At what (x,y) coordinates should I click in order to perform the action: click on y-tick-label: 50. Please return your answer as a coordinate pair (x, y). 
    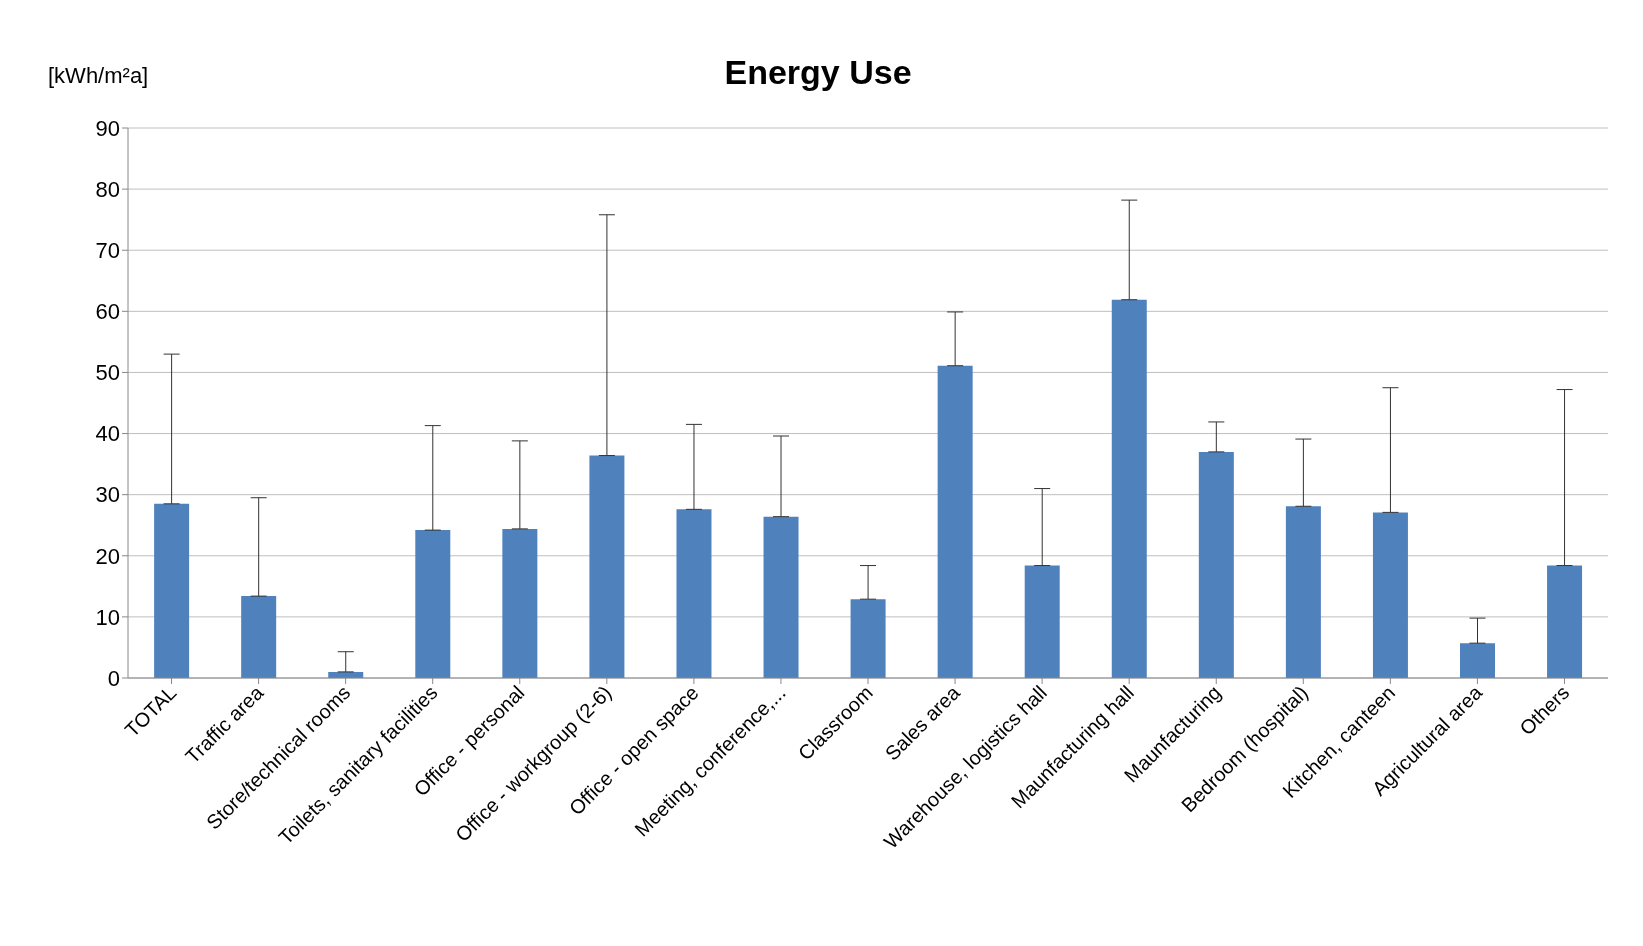
    Looking at the image, I should click on (107, 373).